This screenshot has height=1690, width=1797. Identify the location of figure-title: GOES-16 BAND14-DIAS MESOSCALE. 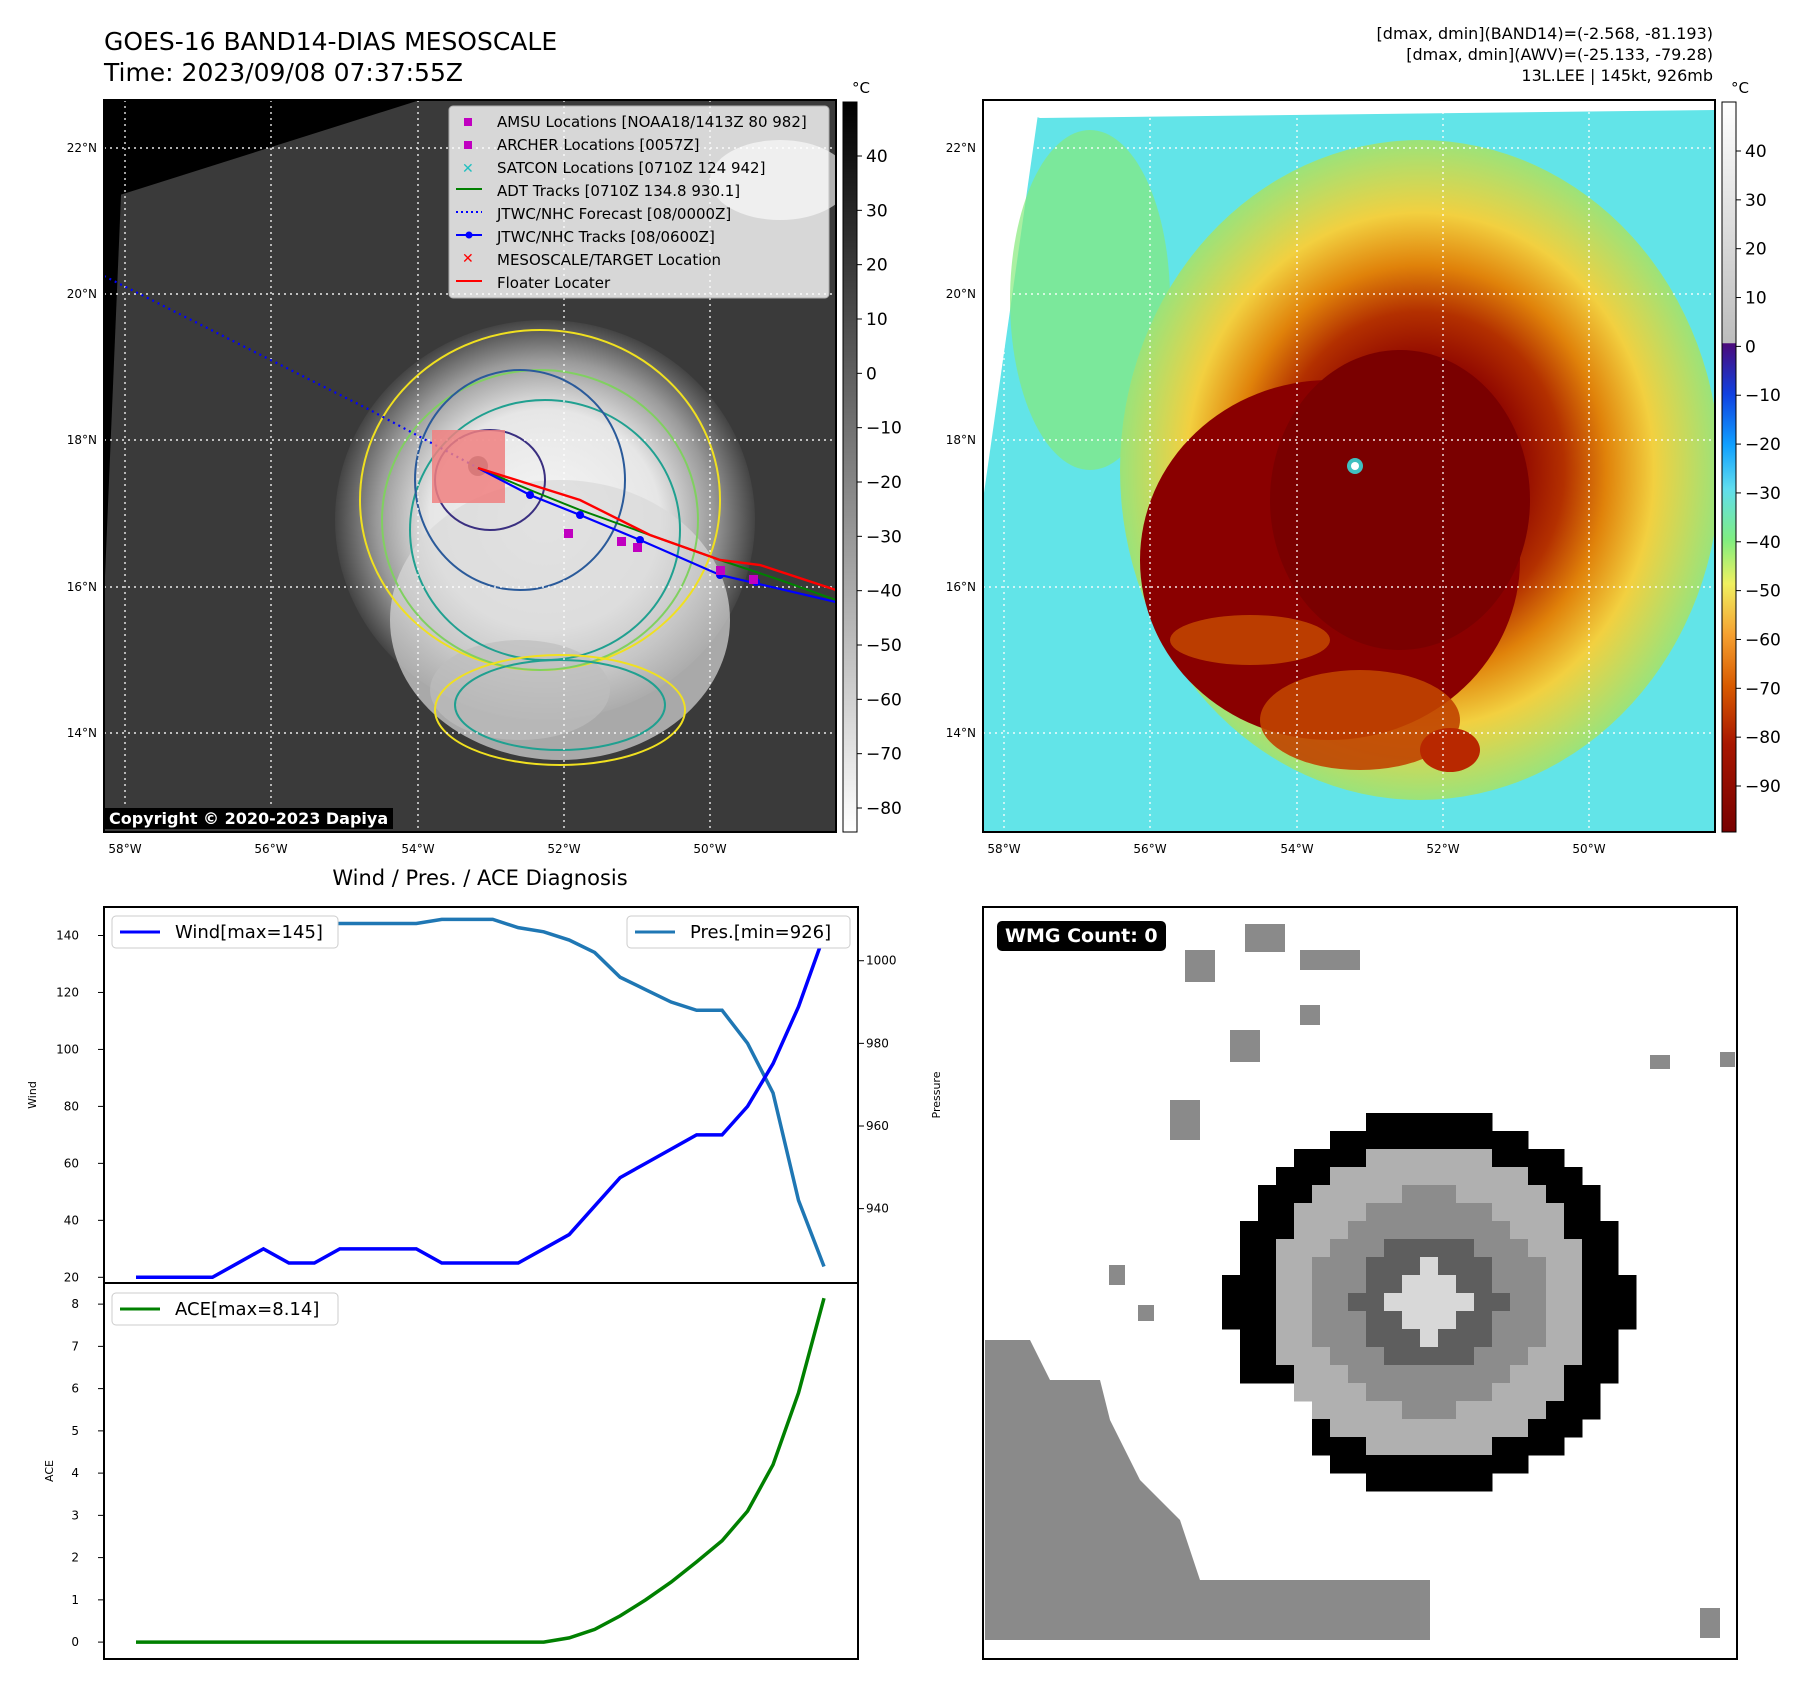
(330, 41).